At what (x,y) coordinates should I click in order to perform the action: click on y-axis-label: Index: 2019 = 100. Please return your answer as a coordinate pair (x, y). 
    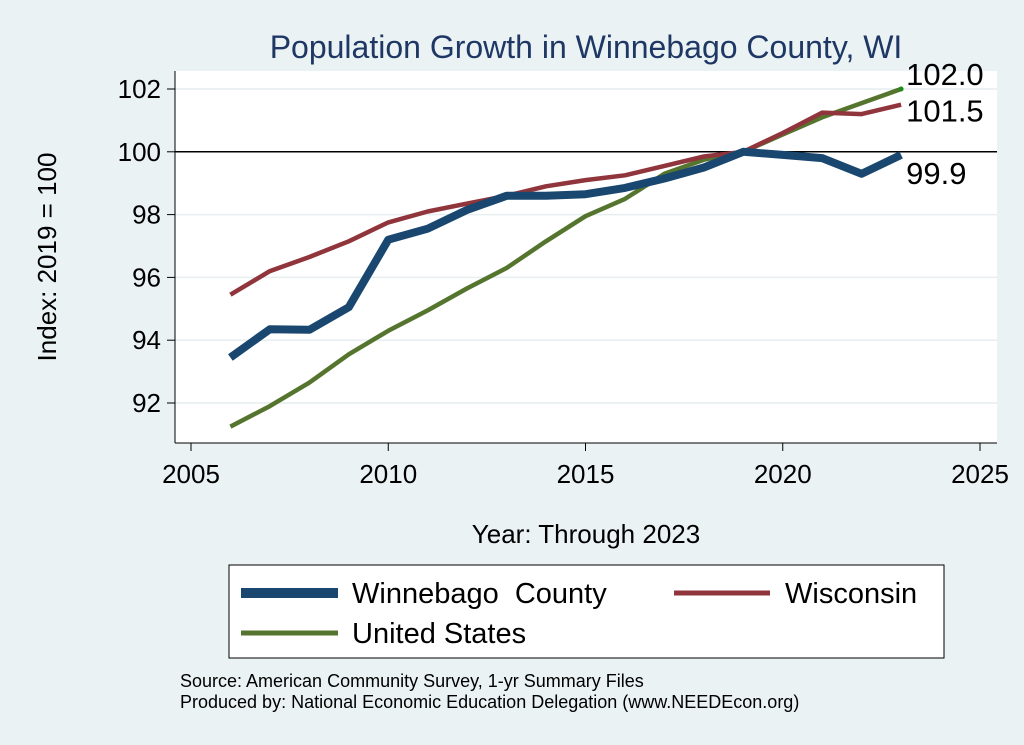
    Looking at the image, I should click on (47, 257).